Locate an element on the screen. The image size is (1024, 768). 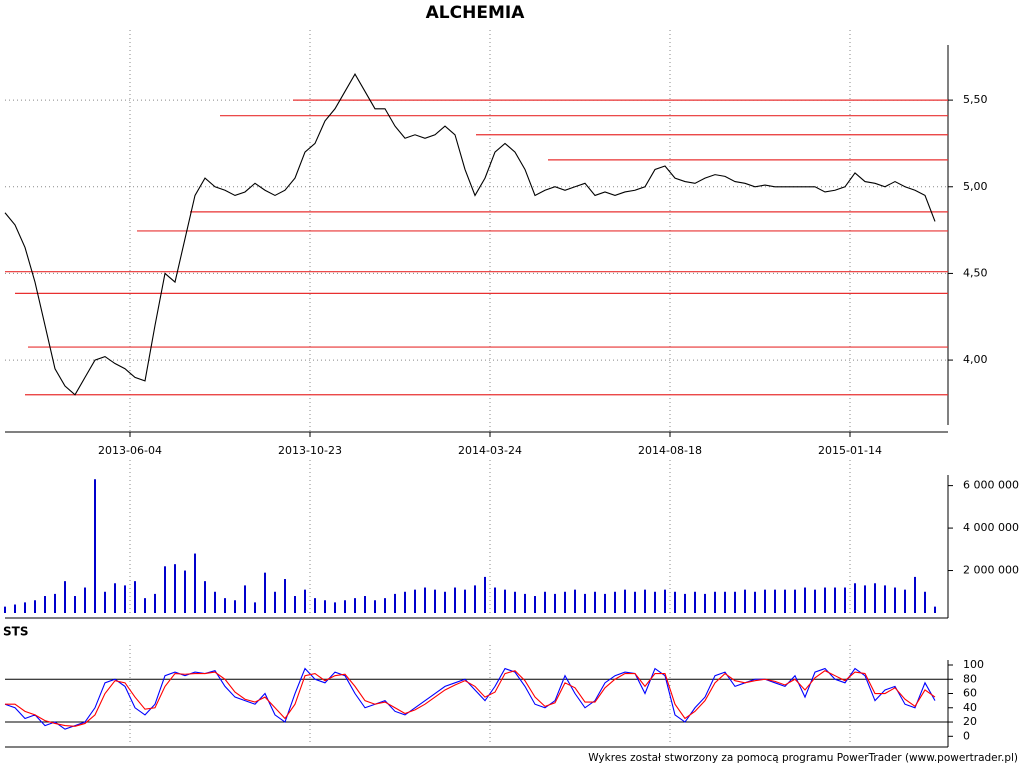
y-tick-label: 40 is located at coordinates (970, 707).